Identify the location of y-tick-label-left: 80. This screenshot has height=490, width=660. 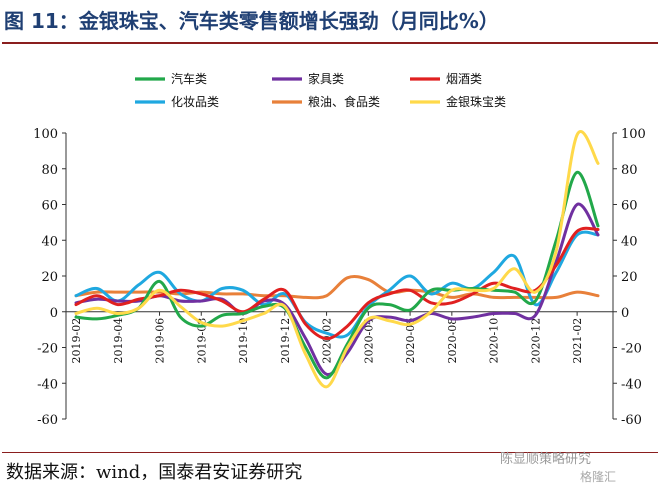
(49, 170).